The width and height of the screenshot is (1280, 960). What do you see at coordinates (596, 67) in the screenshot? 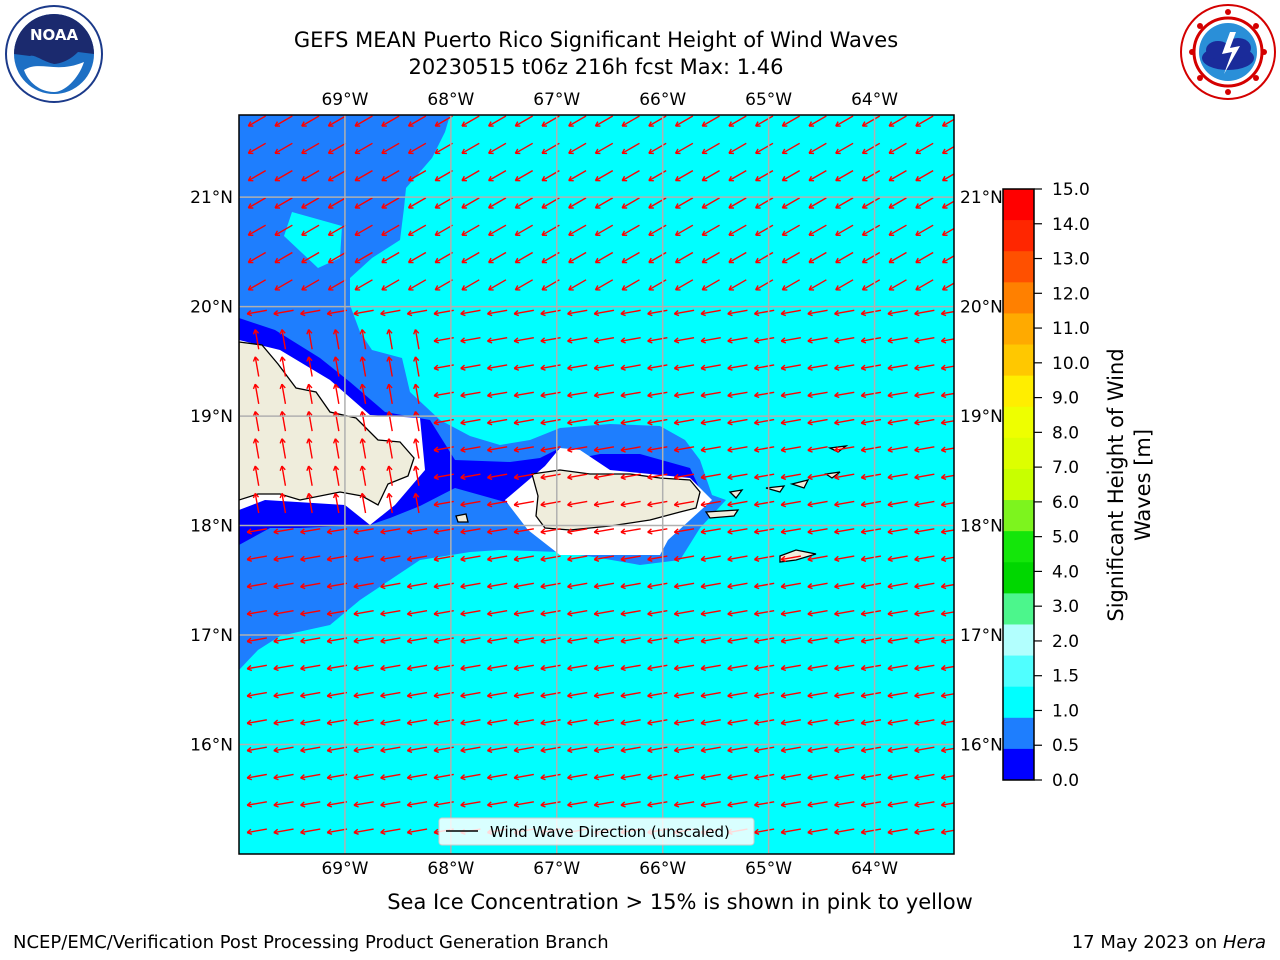
I see `map-subtitle: 20230515 t06z 216h fcst Max: 1.46` at bounding box center [596, 67].